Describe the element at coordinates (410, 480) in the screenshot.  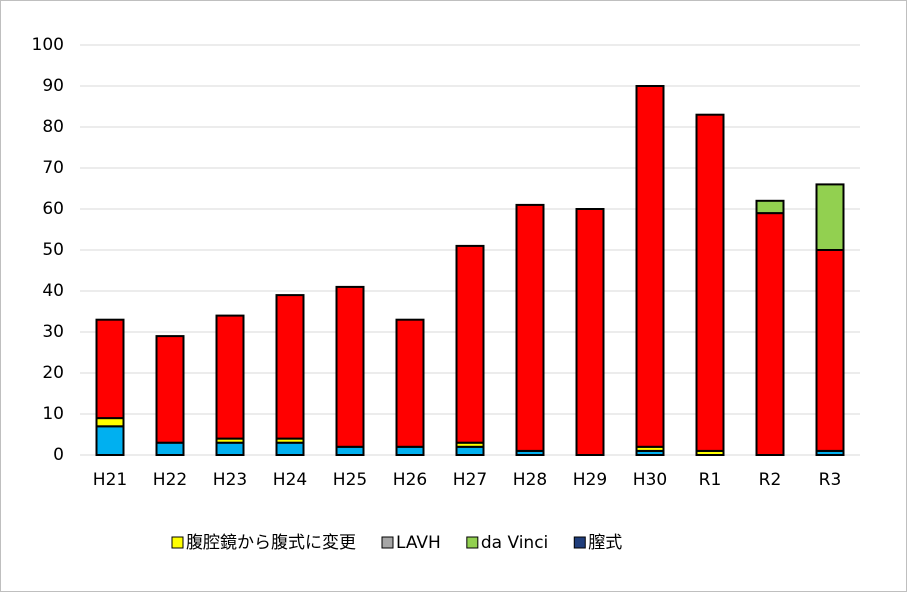
I see `x-tick-label: H26` at that location.